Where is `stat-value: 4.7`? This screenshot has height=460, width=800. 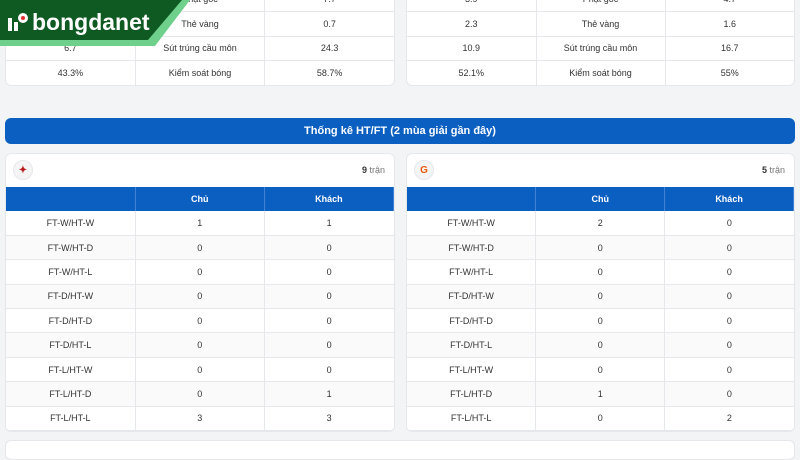 stat-value: 4.7 is located at coordinates (729, 6).